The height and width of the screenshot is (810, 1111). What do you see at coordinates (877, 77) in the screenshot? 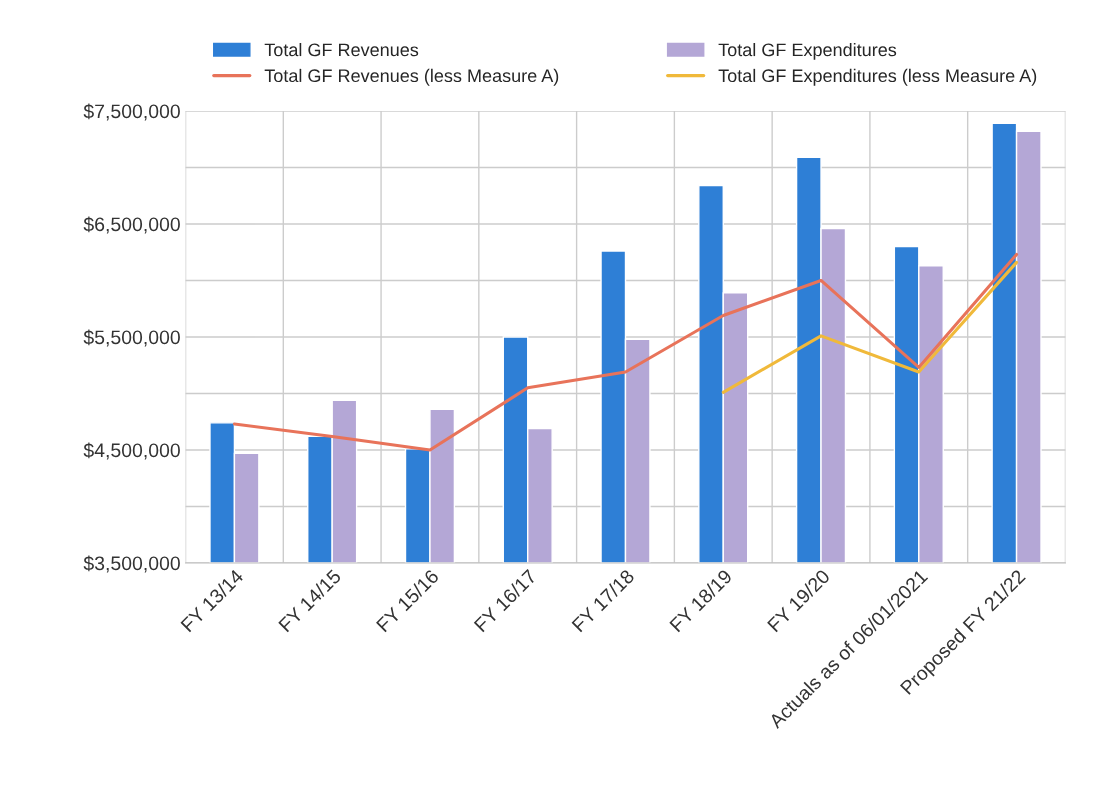
I see `legend-label: Total GF Expenditures (less Measure A)` at bounding box center [877, 77].